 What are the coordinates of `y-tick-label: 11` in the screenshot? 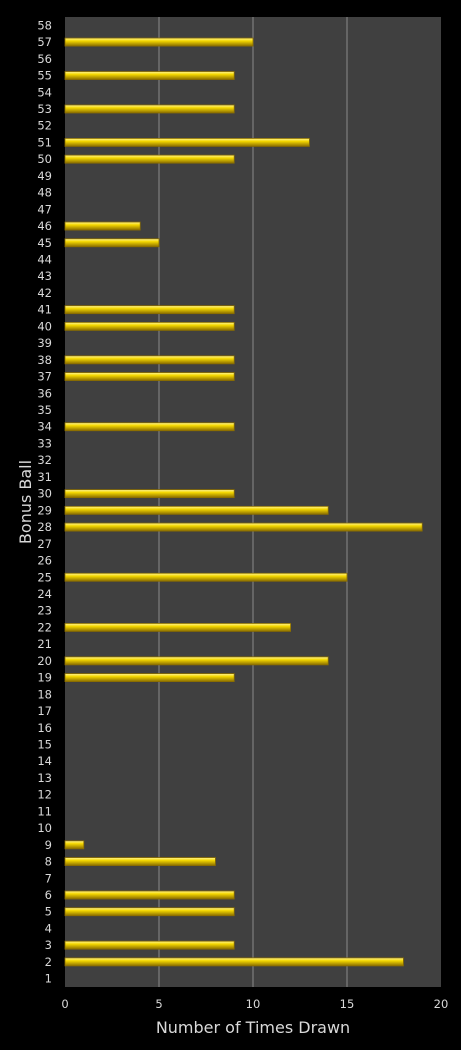 It's located at (44, 811).